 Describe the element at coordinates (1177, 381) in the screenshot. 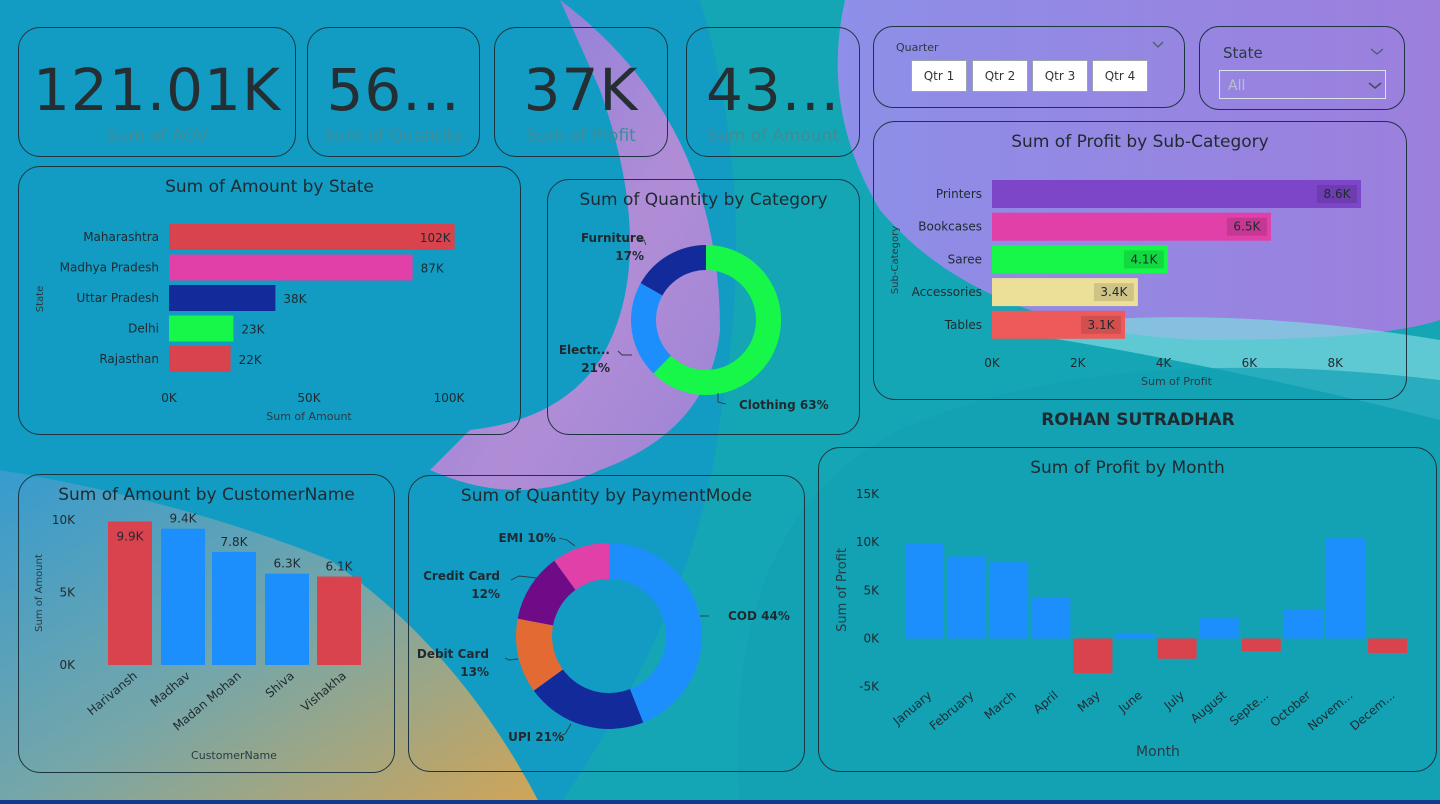

I see `x-axis-title: Sum of Profit` at that location.